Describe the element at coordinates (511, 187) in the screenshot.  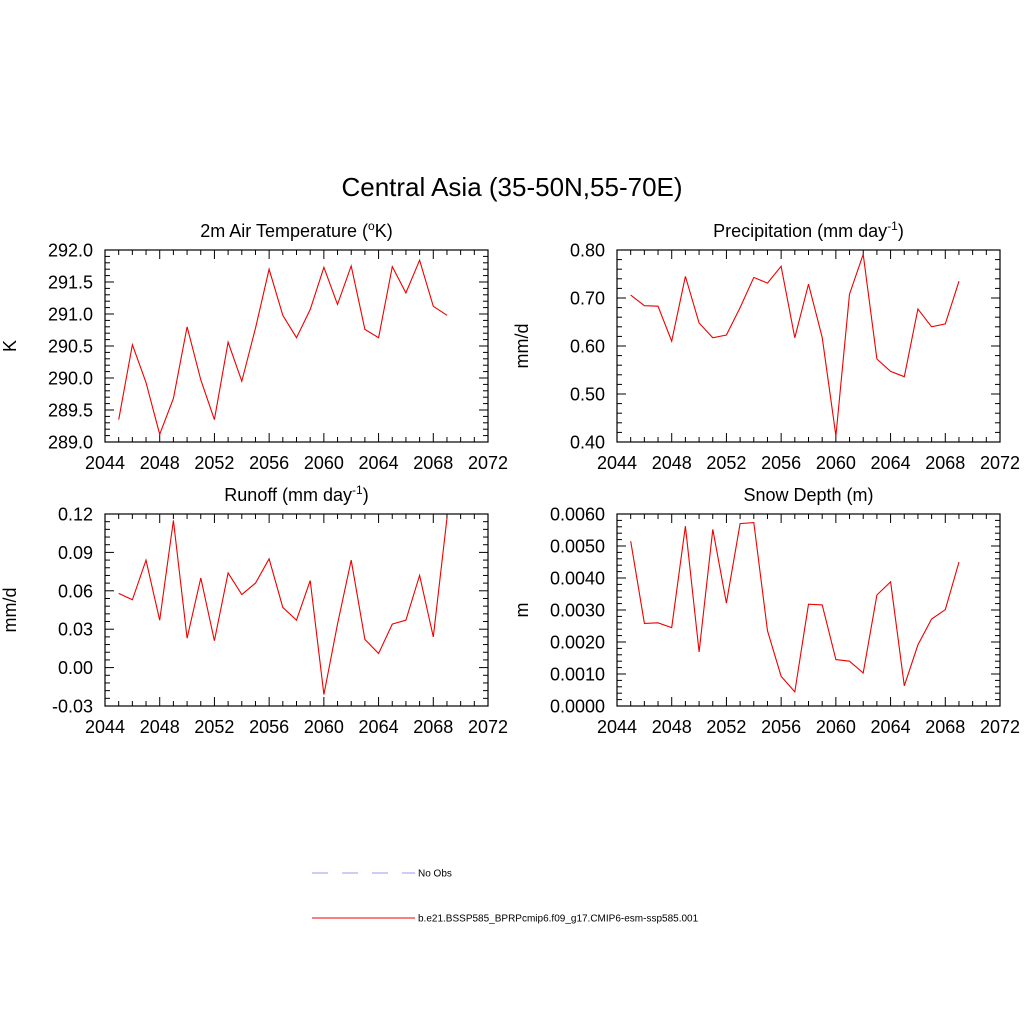
I see `figure-title: Central Asia (35-50N,55-70E)` at that location.